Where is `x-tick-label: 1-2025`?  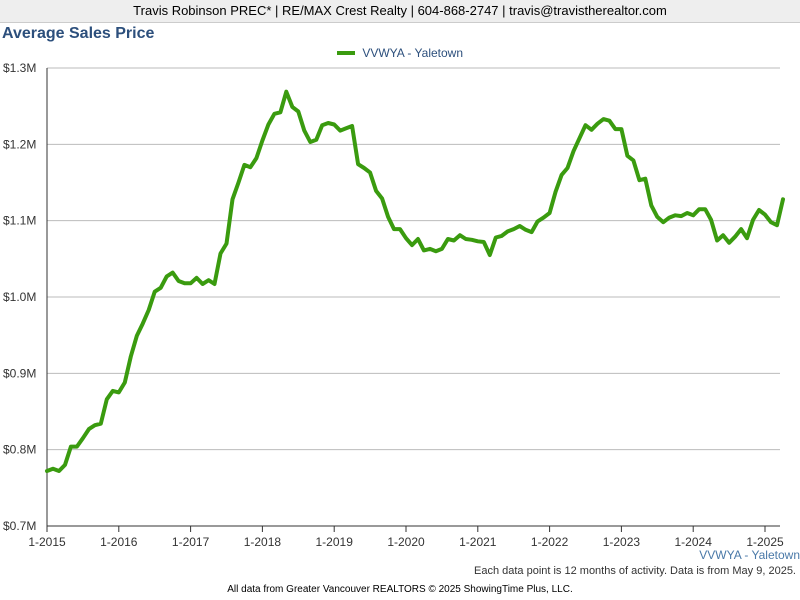
x-tick-label: 1-2025 is located at coordinates (765, 542).